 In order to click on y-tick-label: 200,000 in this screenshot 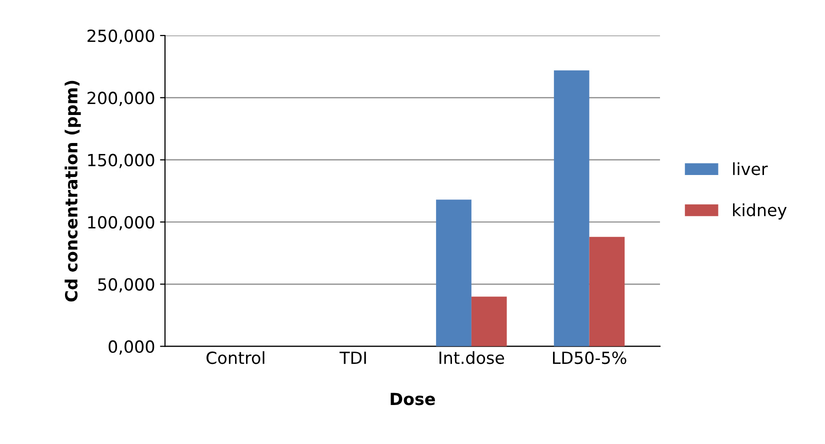, I will do `click(121, 99)`.